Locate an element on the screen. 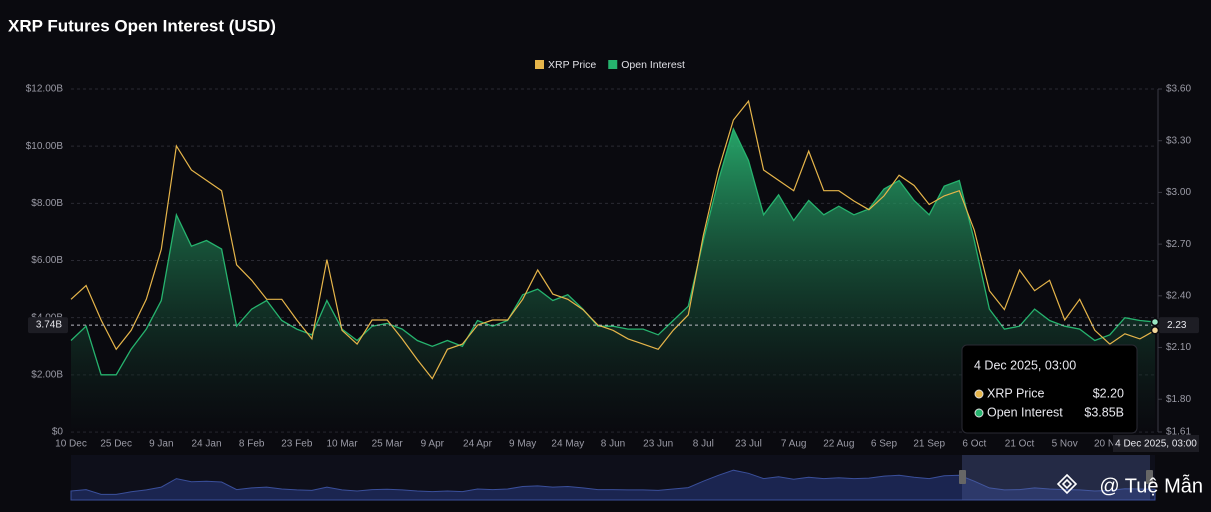  oi-marker is located at coordinates (1155, 322).